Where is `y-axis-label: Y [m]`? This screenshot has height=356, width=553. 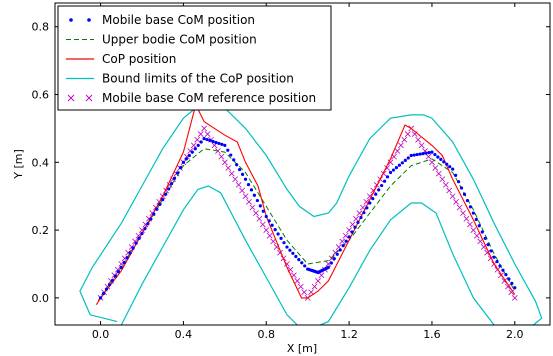 y-axis-label: Y [m] is located at coordinates (18, 164).